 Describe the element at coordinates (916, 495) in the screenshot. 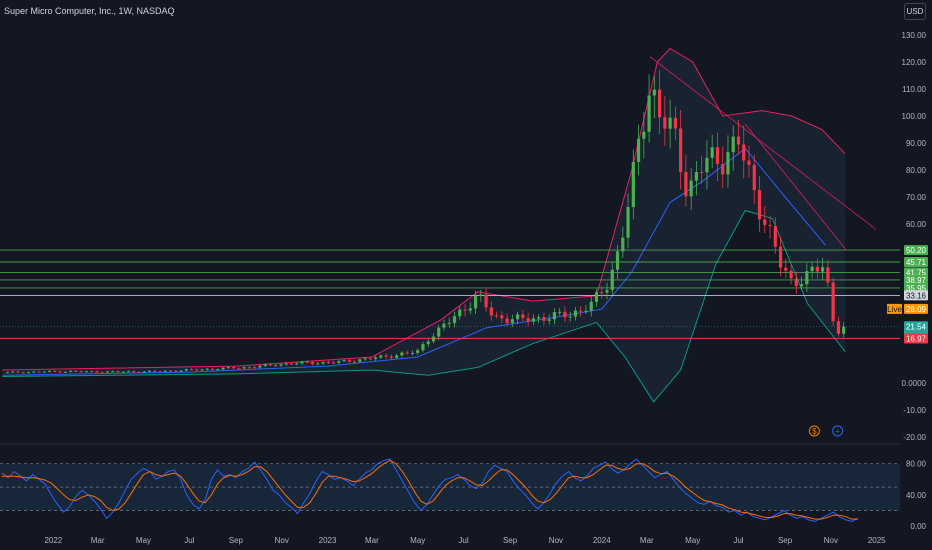

I see `rsi-tick-label: 40.00` at that location.